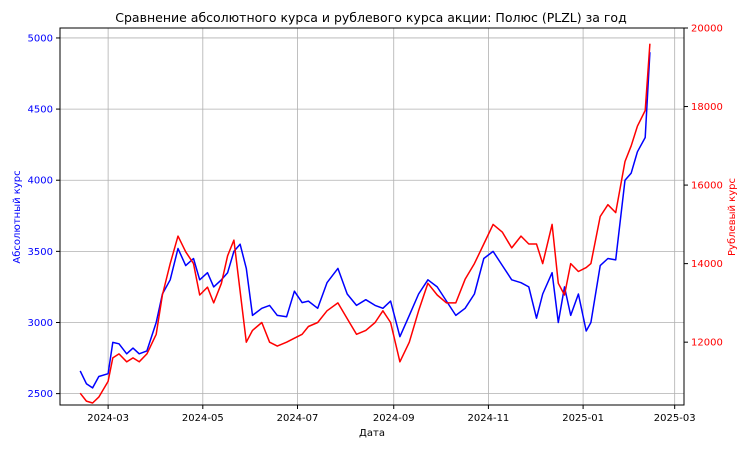  I want to click on x-axis-label: Дата, so click(372, 433).